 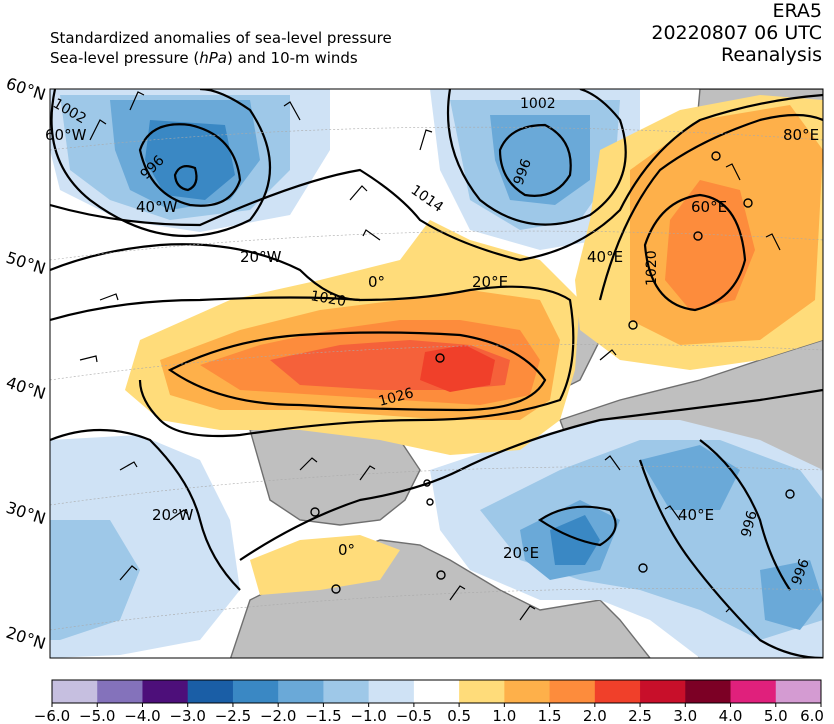 What do you see at coordinates (736, 33) in the screenshot?
I see `datetime-label: 20220807 06 UTC` at bounding box center [736, 33].